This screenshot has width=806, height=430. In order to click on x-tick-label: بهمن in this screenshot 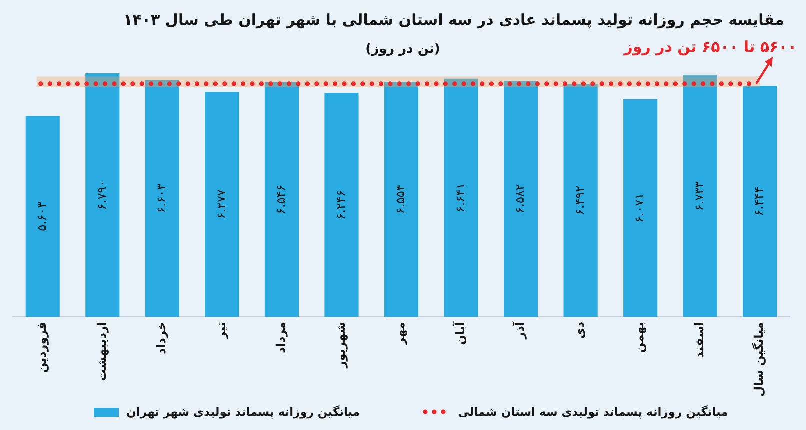, I will do `click(639, 338)`.